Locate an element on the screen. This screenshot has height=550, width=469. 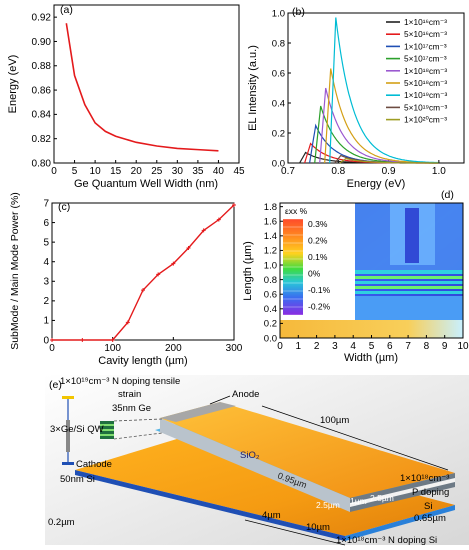
d-x-tick-label: 5 is located at coordinates (372, 346).